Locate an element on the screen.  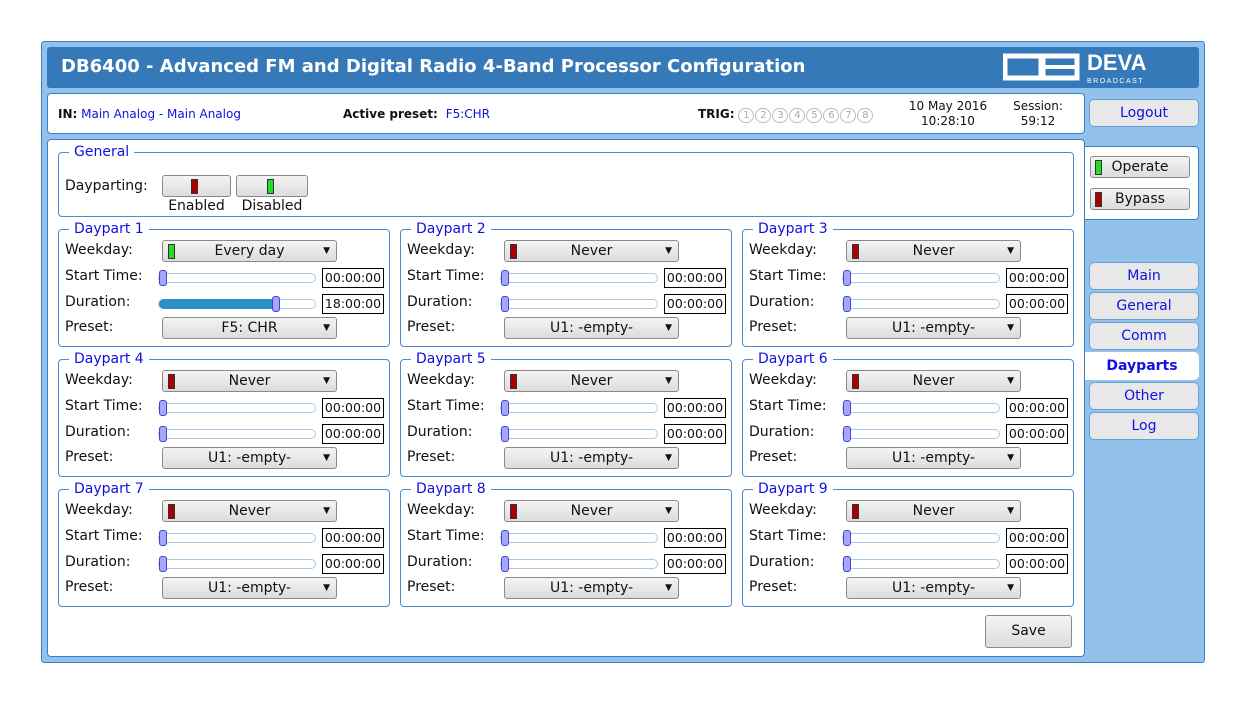
dayparting-disabled-button: Disabled is located at coordinates (272, 194).